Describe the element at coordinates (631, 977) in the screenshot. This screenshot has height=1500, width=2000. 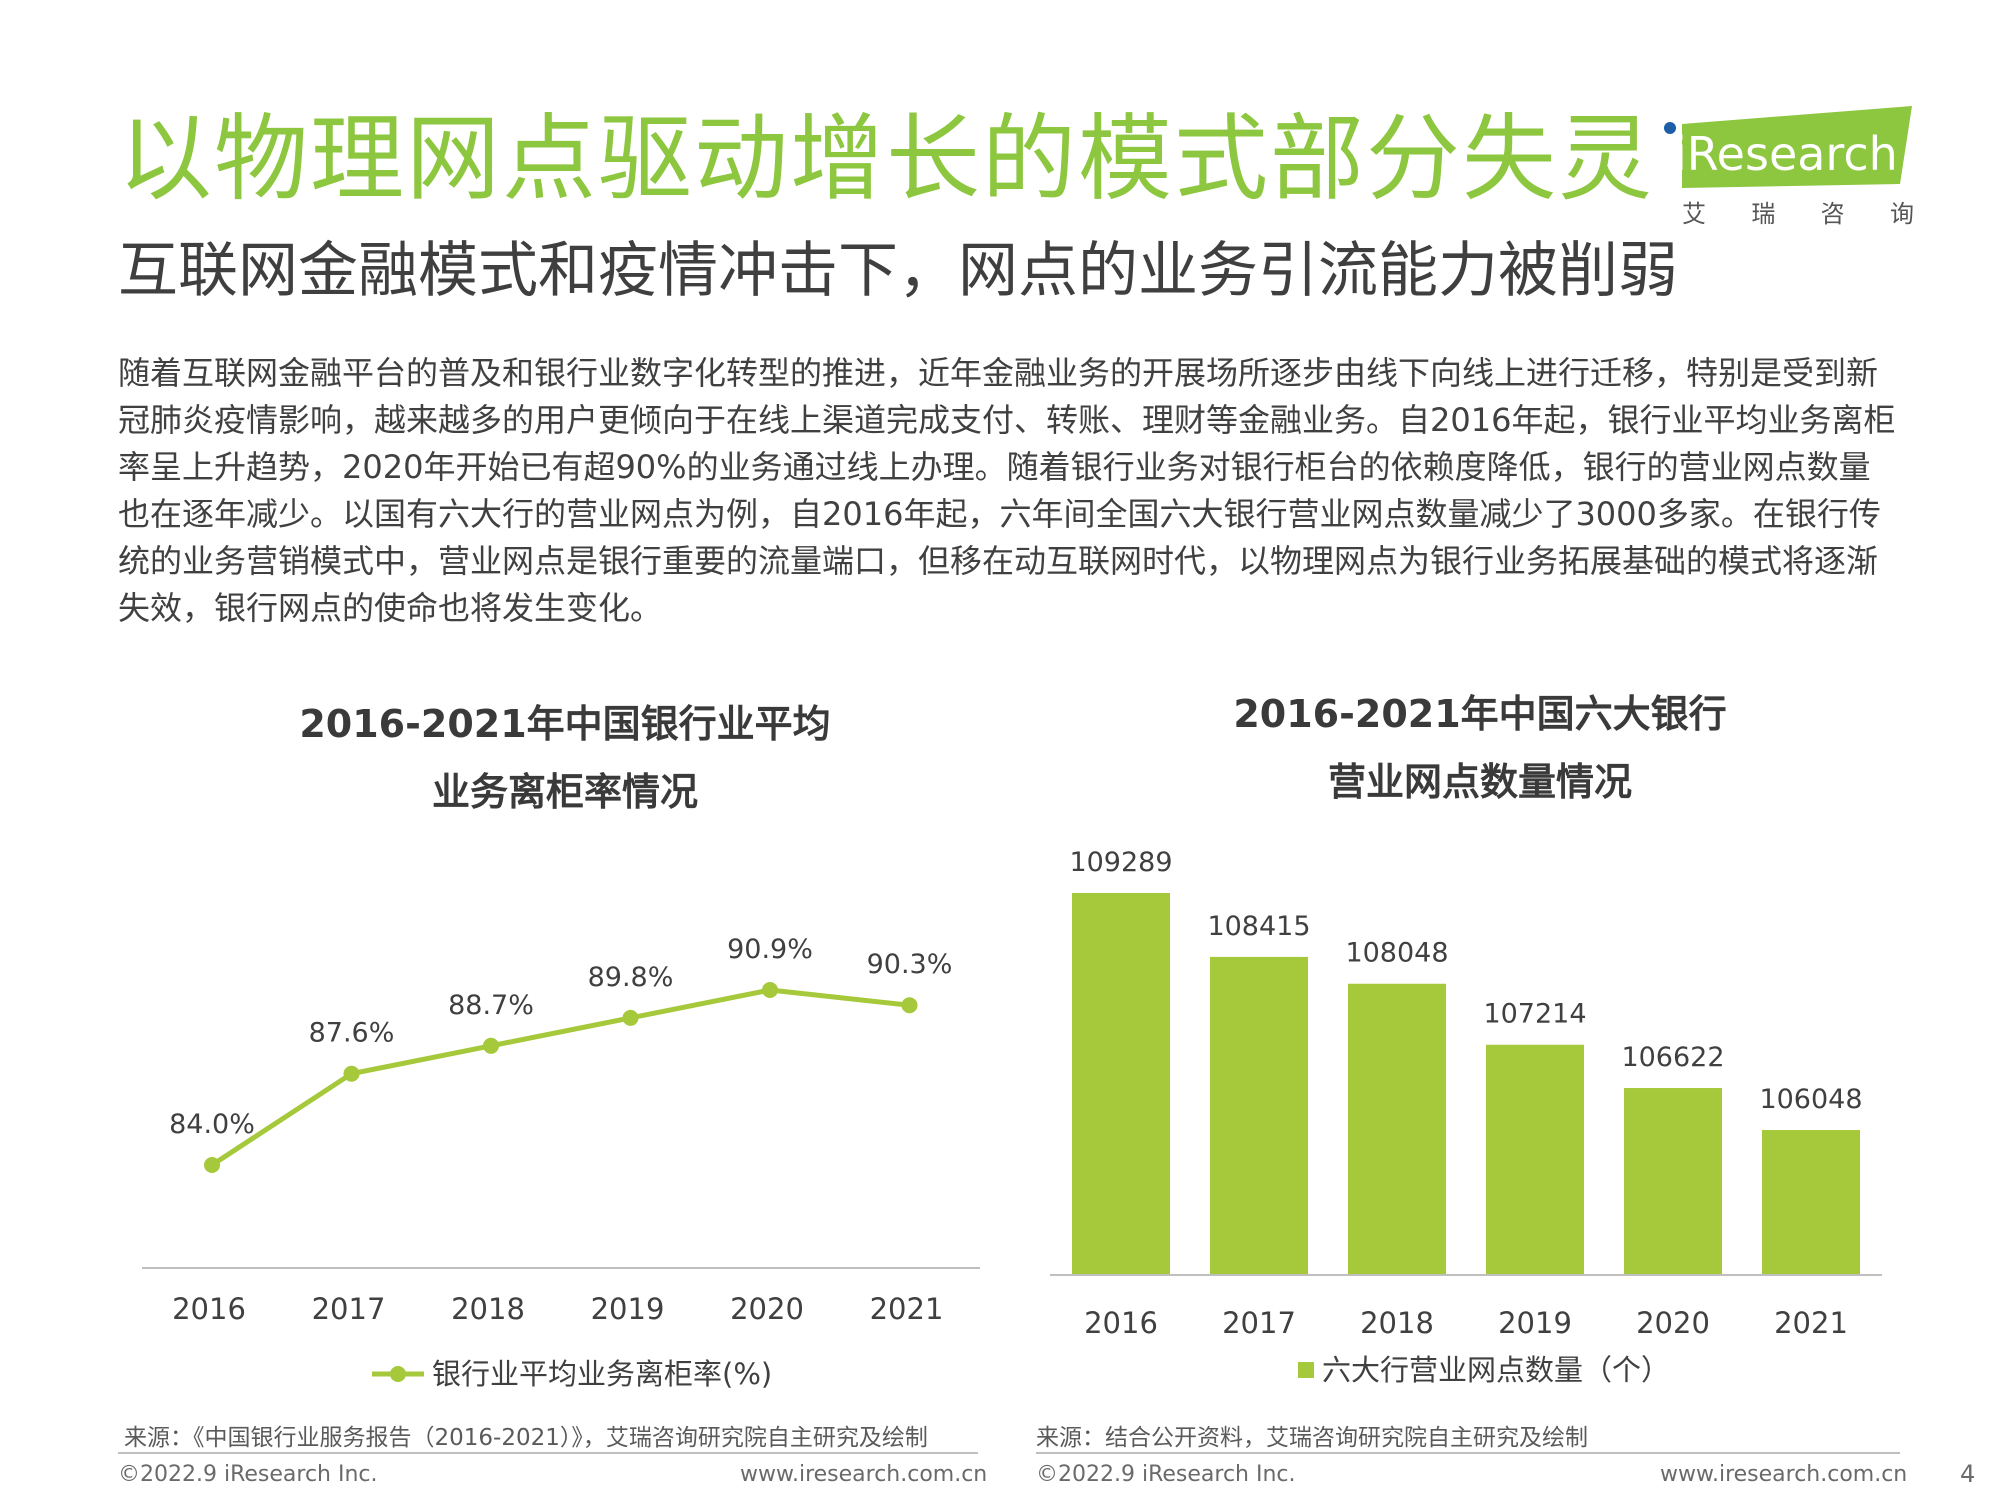
I see `line-data-label-2019: 89.8%` at that location.